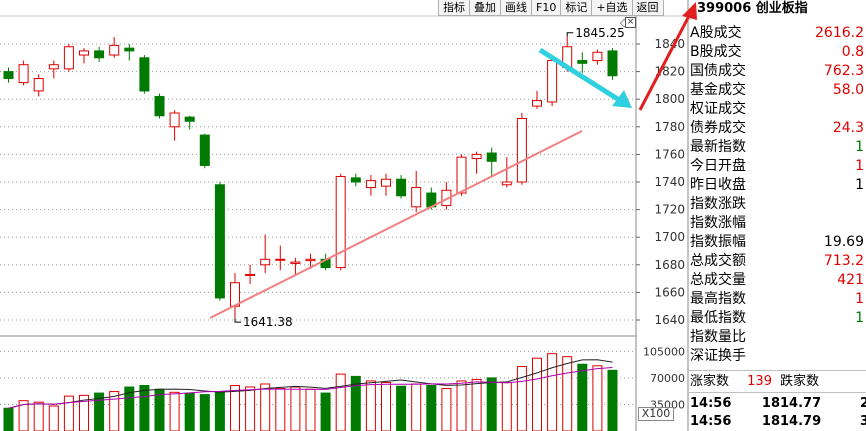 This screenshot has width=866, height=431. I want to click on quote-label: 国债成交, so click(718, 71).